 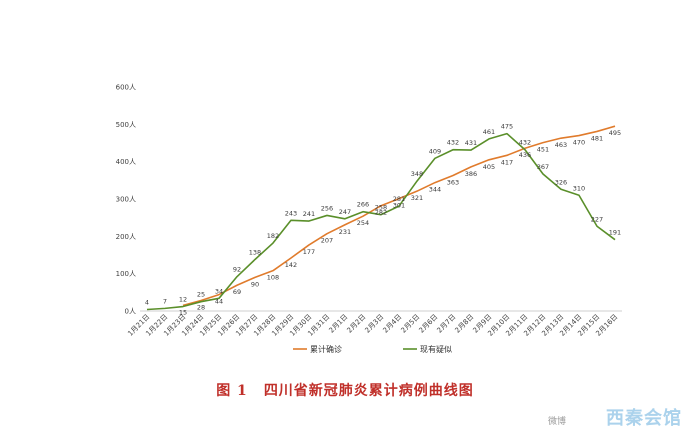 I want to click on data-label-suspected: 191, so click(x=615, y=233).